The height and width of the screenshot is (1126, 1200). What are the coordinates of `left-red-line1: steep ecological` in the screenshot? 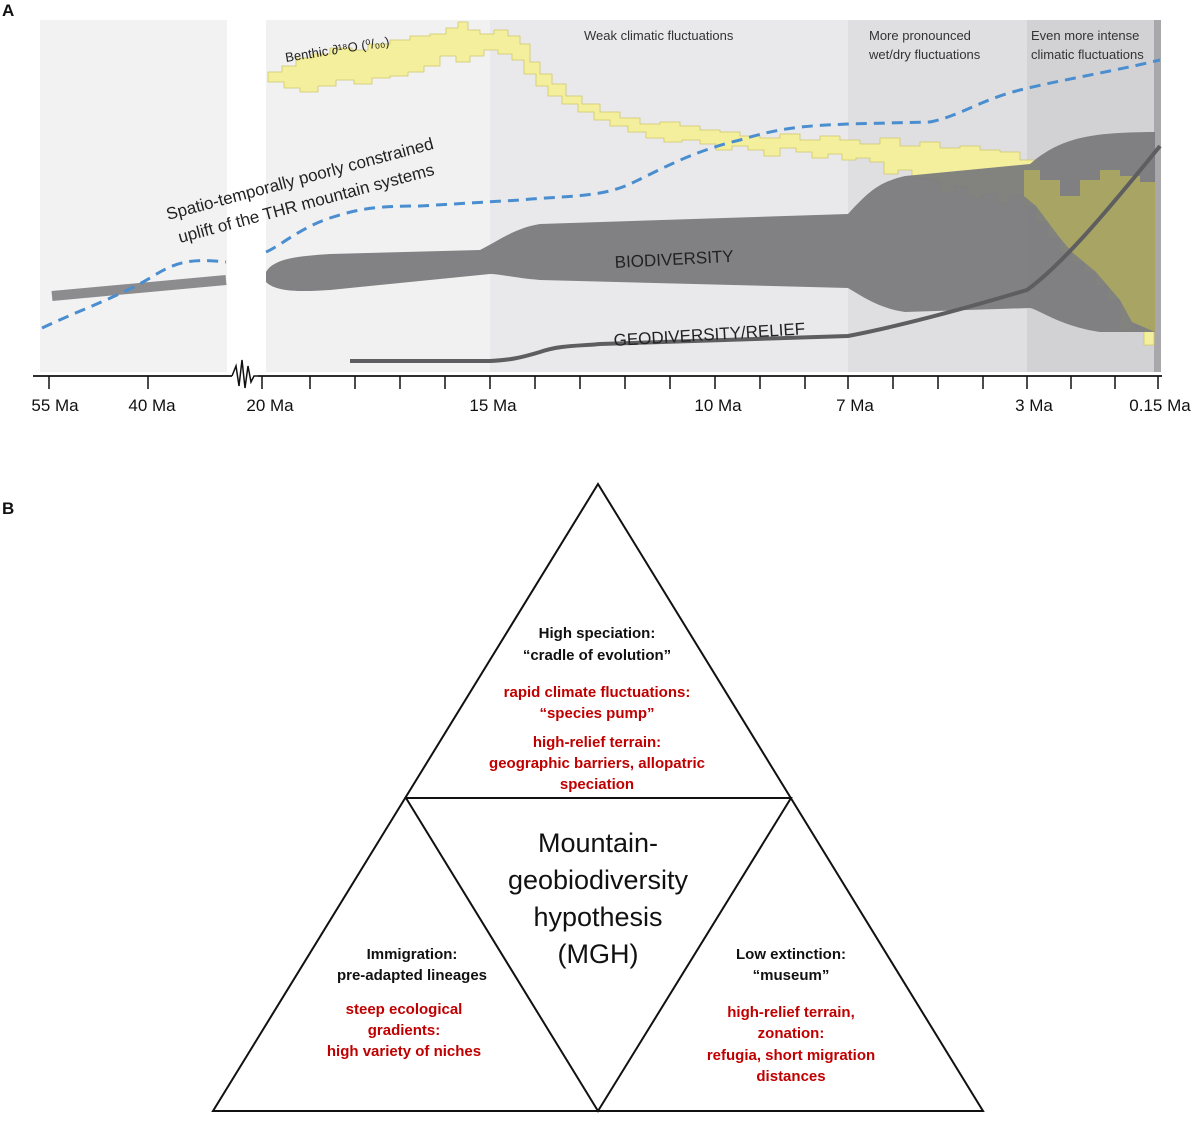 It's located at (404, 1009).